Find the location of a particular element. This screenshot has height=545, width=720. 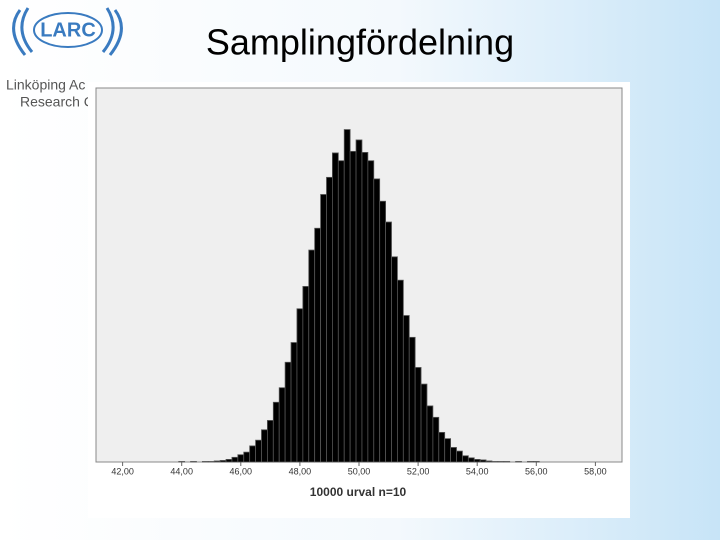

logo-wings is located at coordinates (67, 31).